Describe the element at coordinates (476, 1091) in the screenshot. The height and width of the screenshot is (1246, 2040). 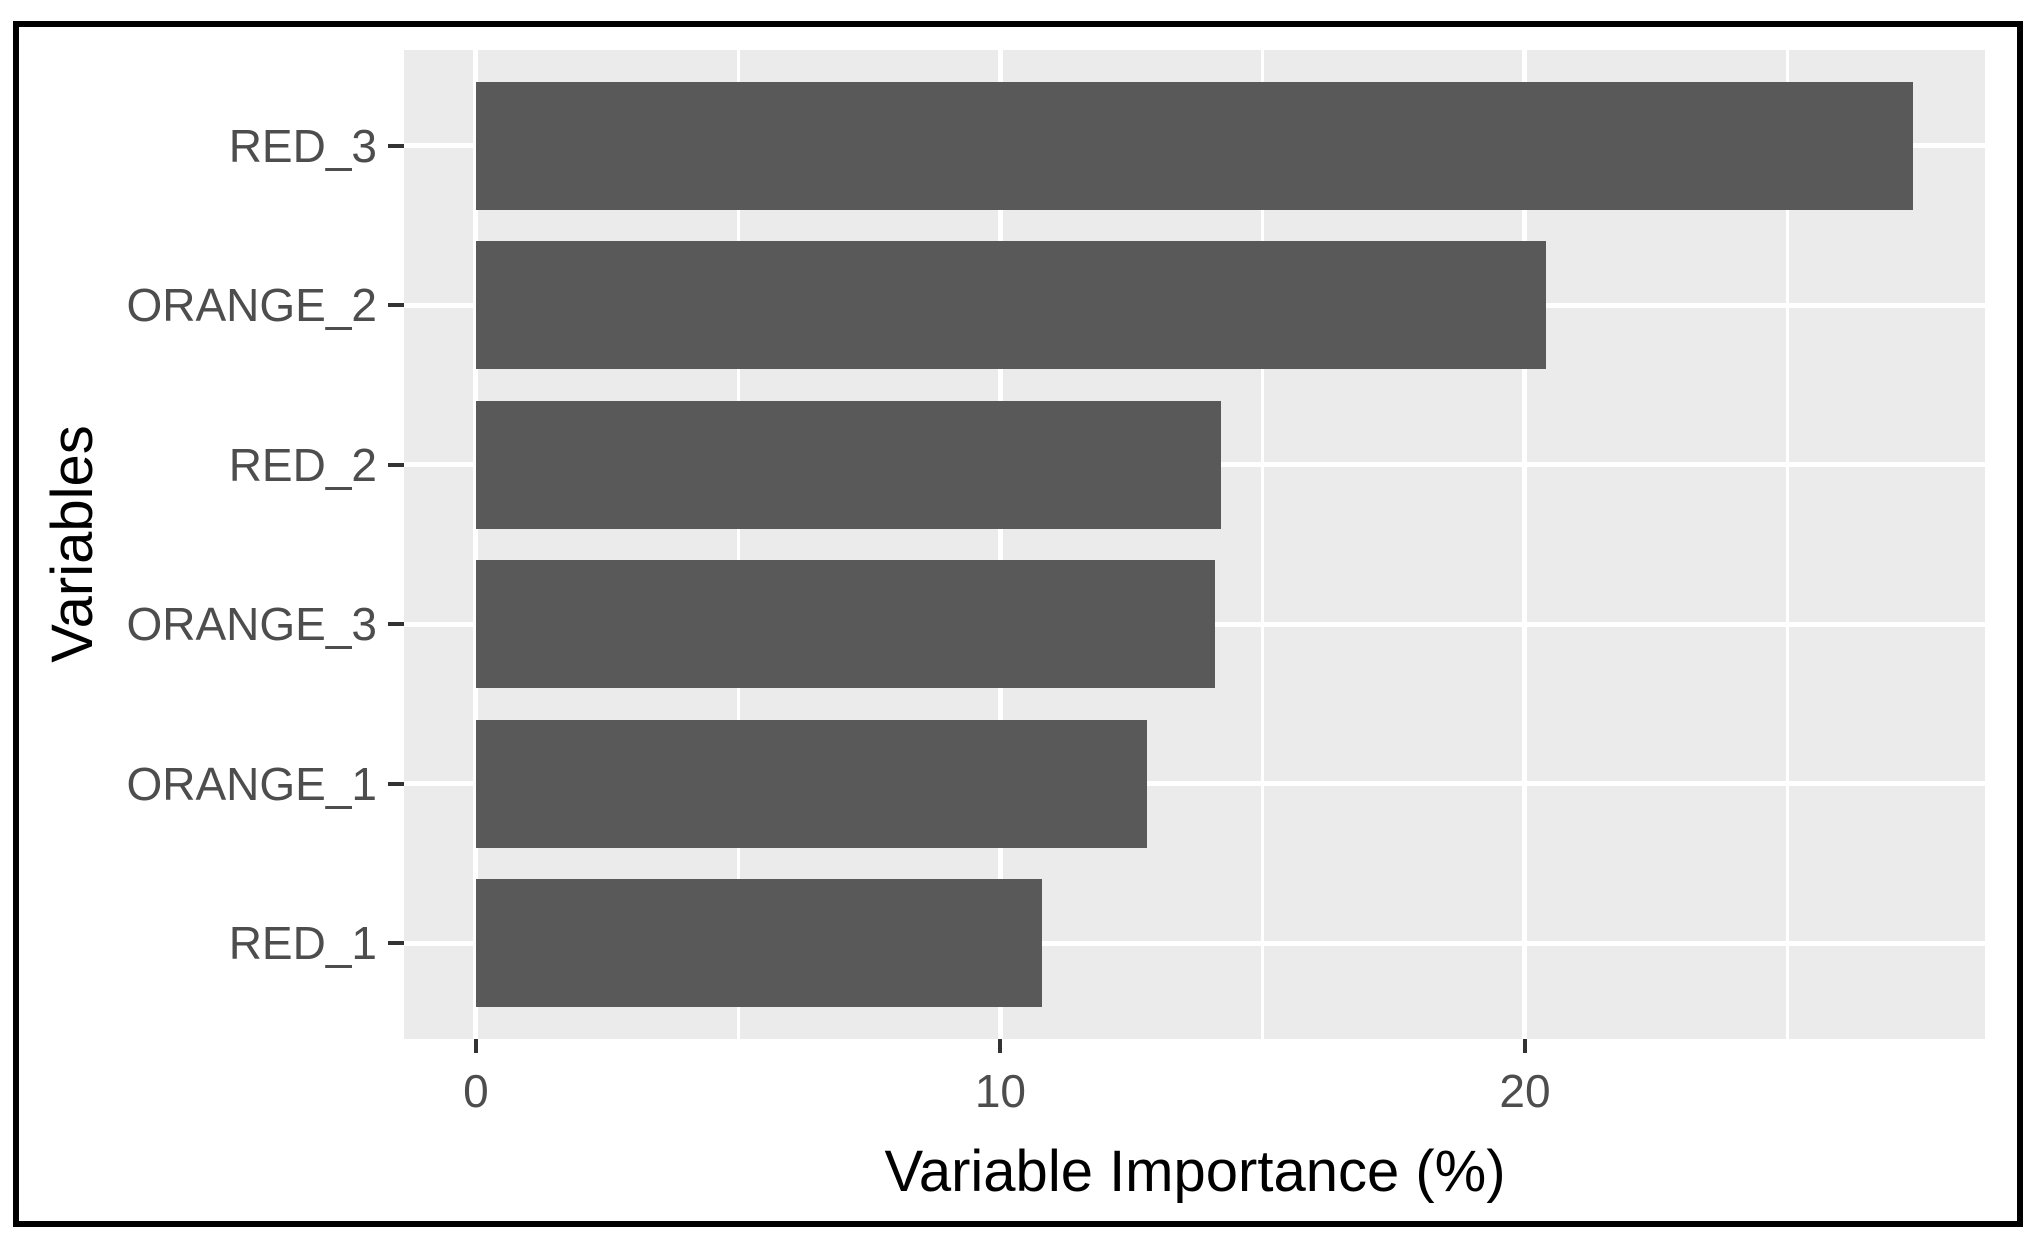
I see `x-tick-label: 0` at that location.